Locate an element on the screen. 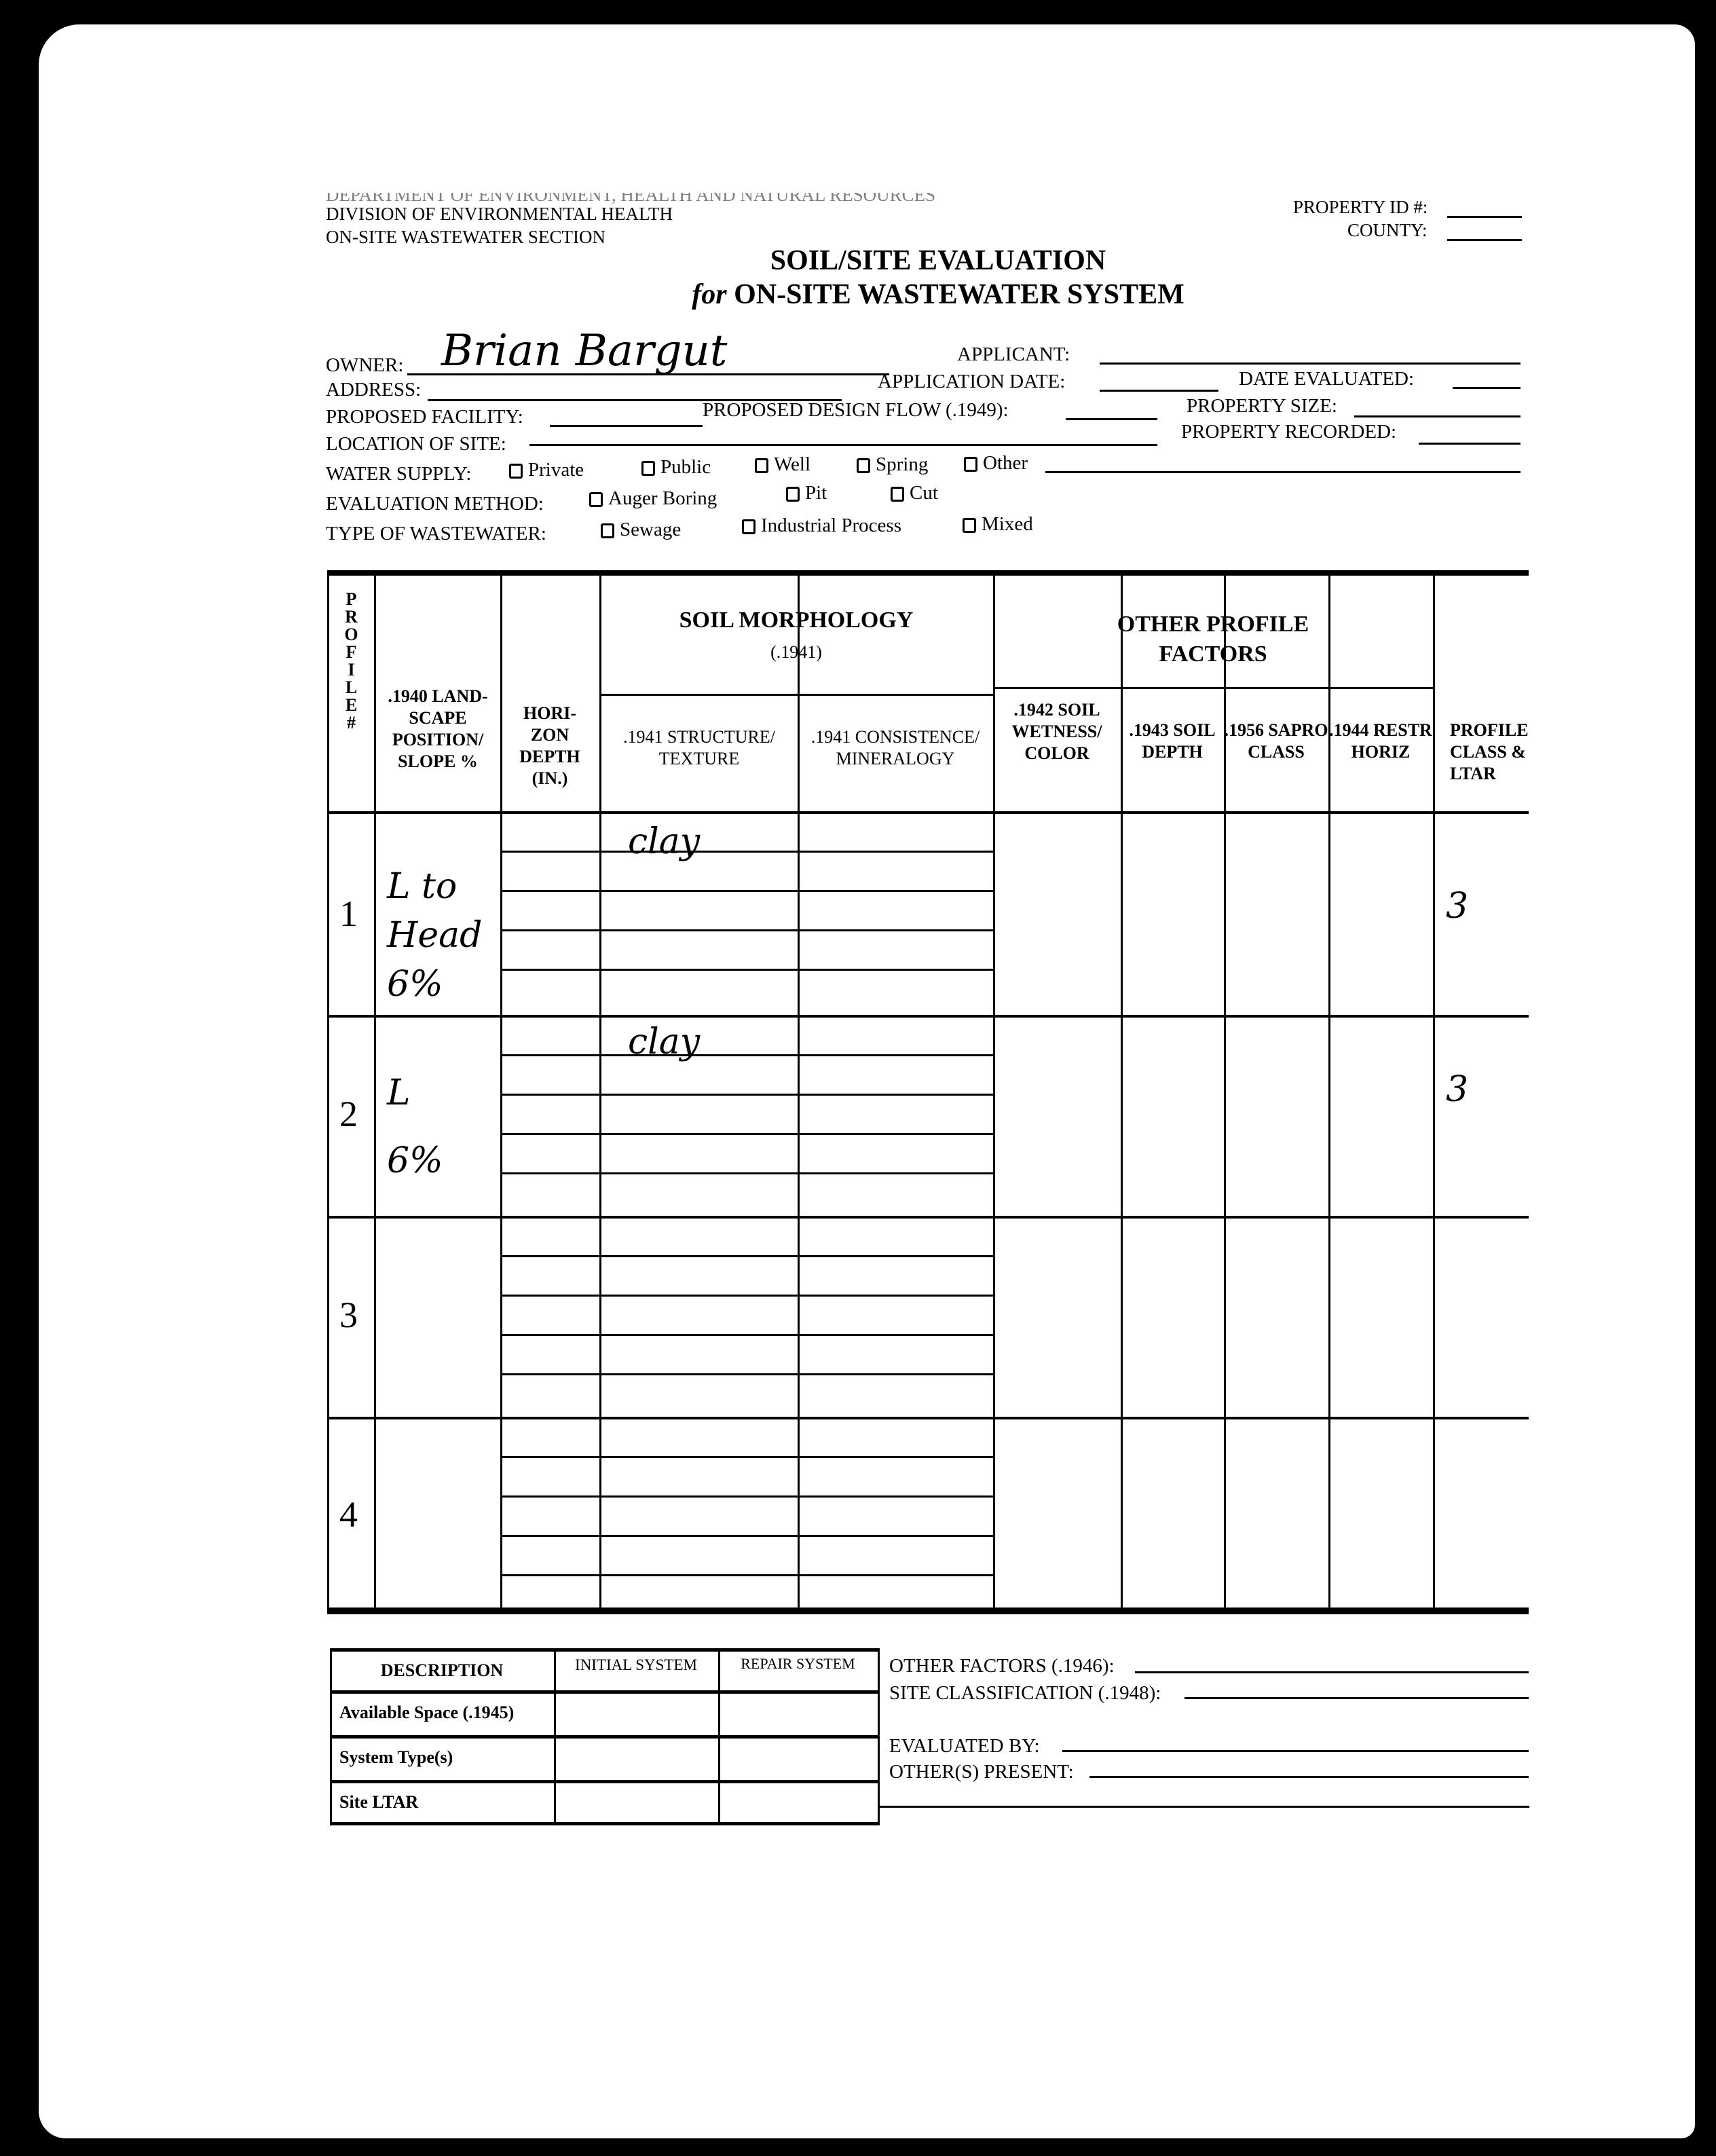 The height and width of the screenshot is (2156, 1716). address-field is located at coordinates (635, 400).